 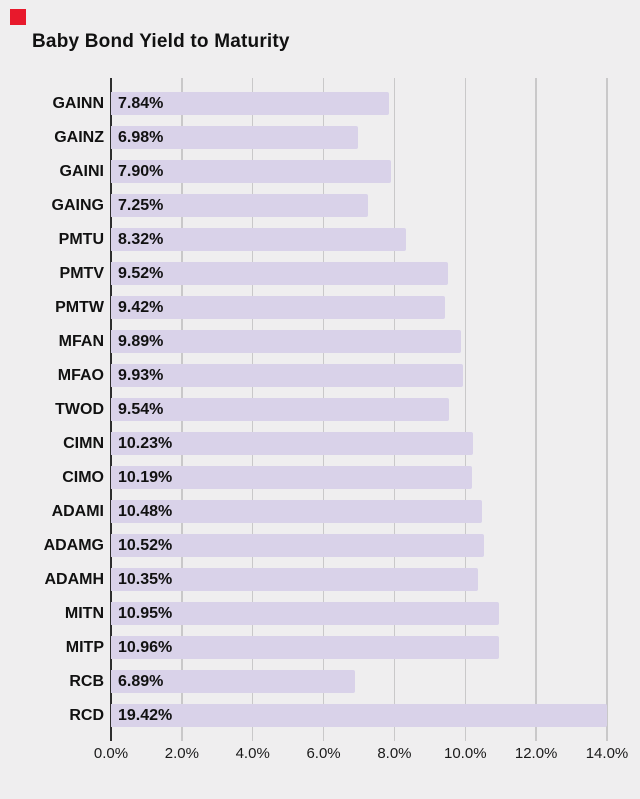 I want to click on bar-value-label: 10.48%, so click(x=145, y=511).